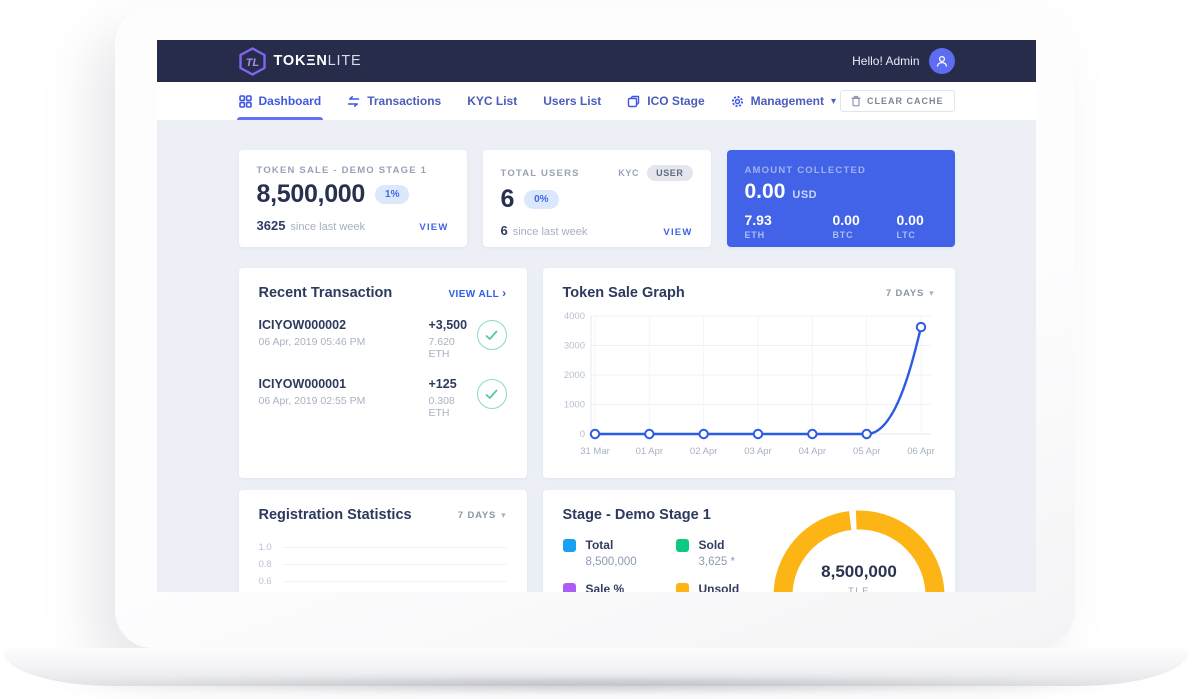  Describe the element at coordinates (859, 549) in the screenshot. I see `stage-donut-chart: 8,500,000 TLE` at that location.